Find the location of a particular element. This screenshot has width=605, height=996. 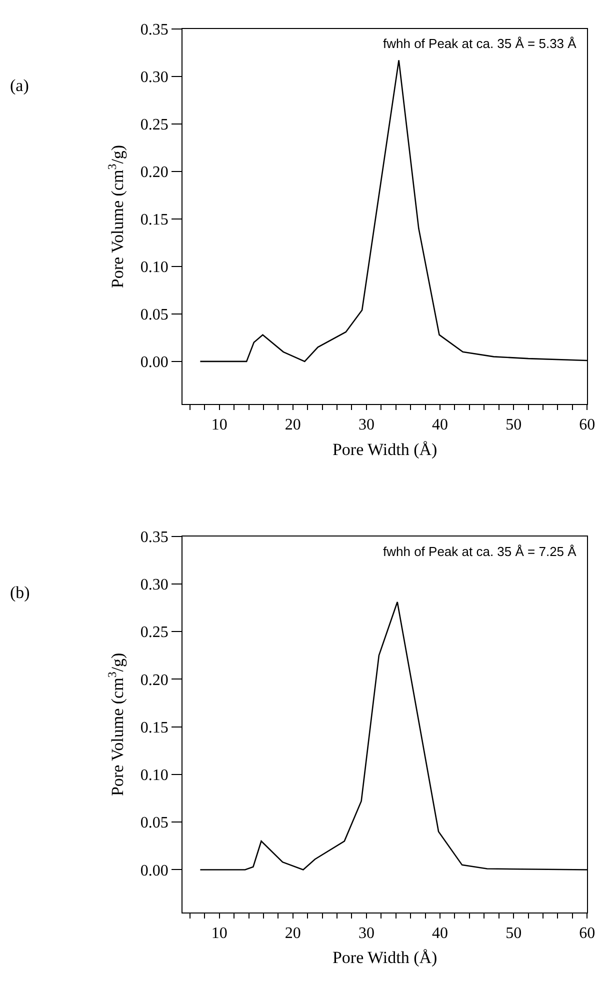

annotation: fwhh of Peak at ca. 35 Å = 7.25 Å is located at coordinates (480, 551).